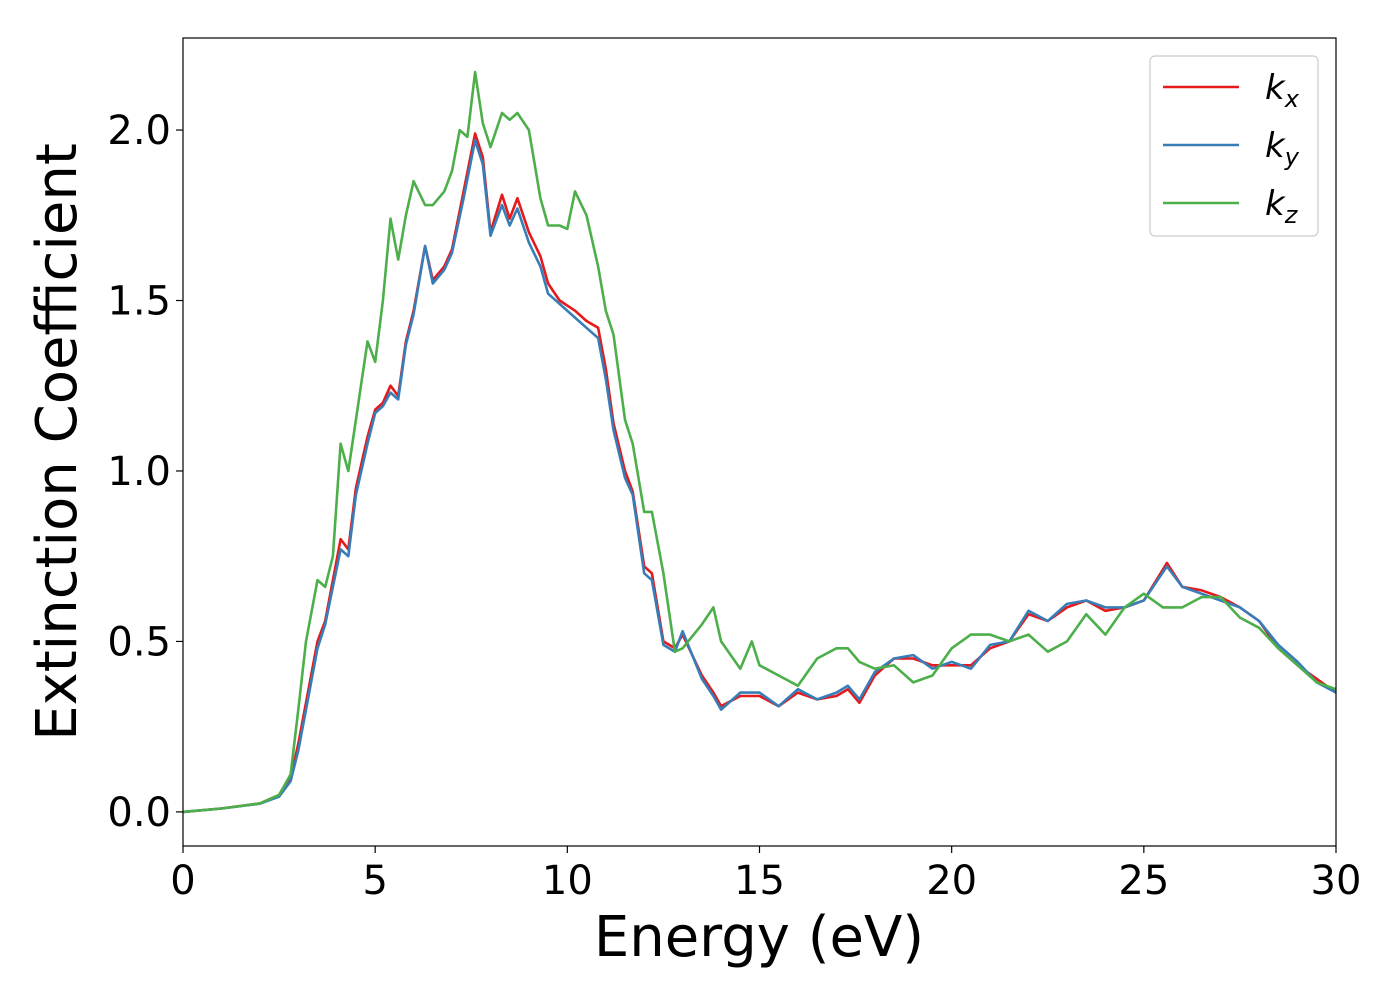 The height and width of the screenshot is (1000, 1400). I want to click on legend-label-z: kz, so click(1282, 206).